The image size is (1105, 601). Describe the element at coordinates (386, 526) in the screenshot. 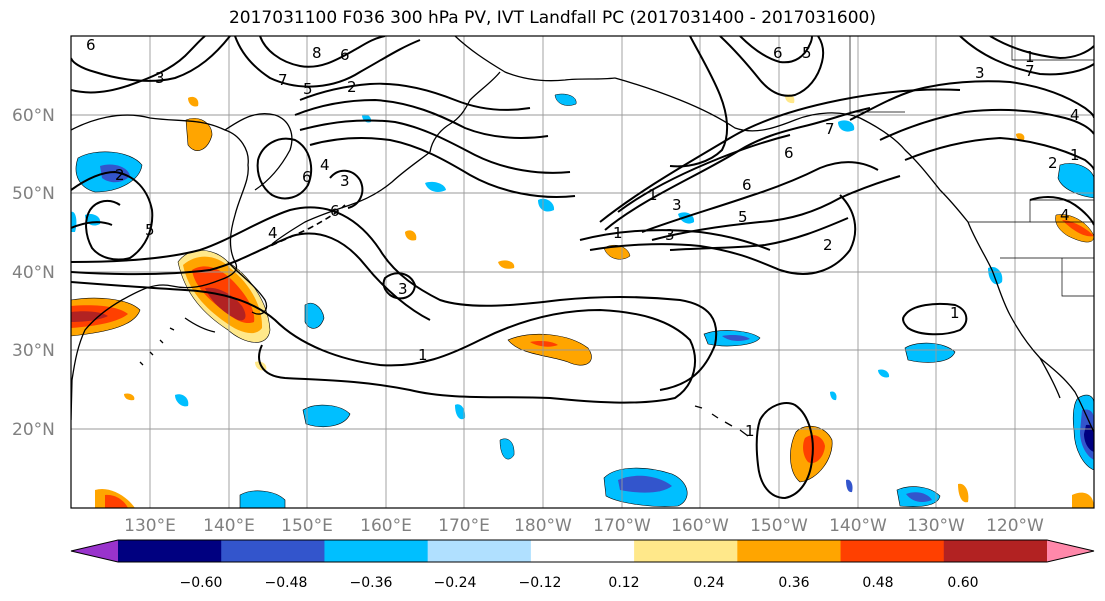

I see `lon-label: 160°E` at that location.